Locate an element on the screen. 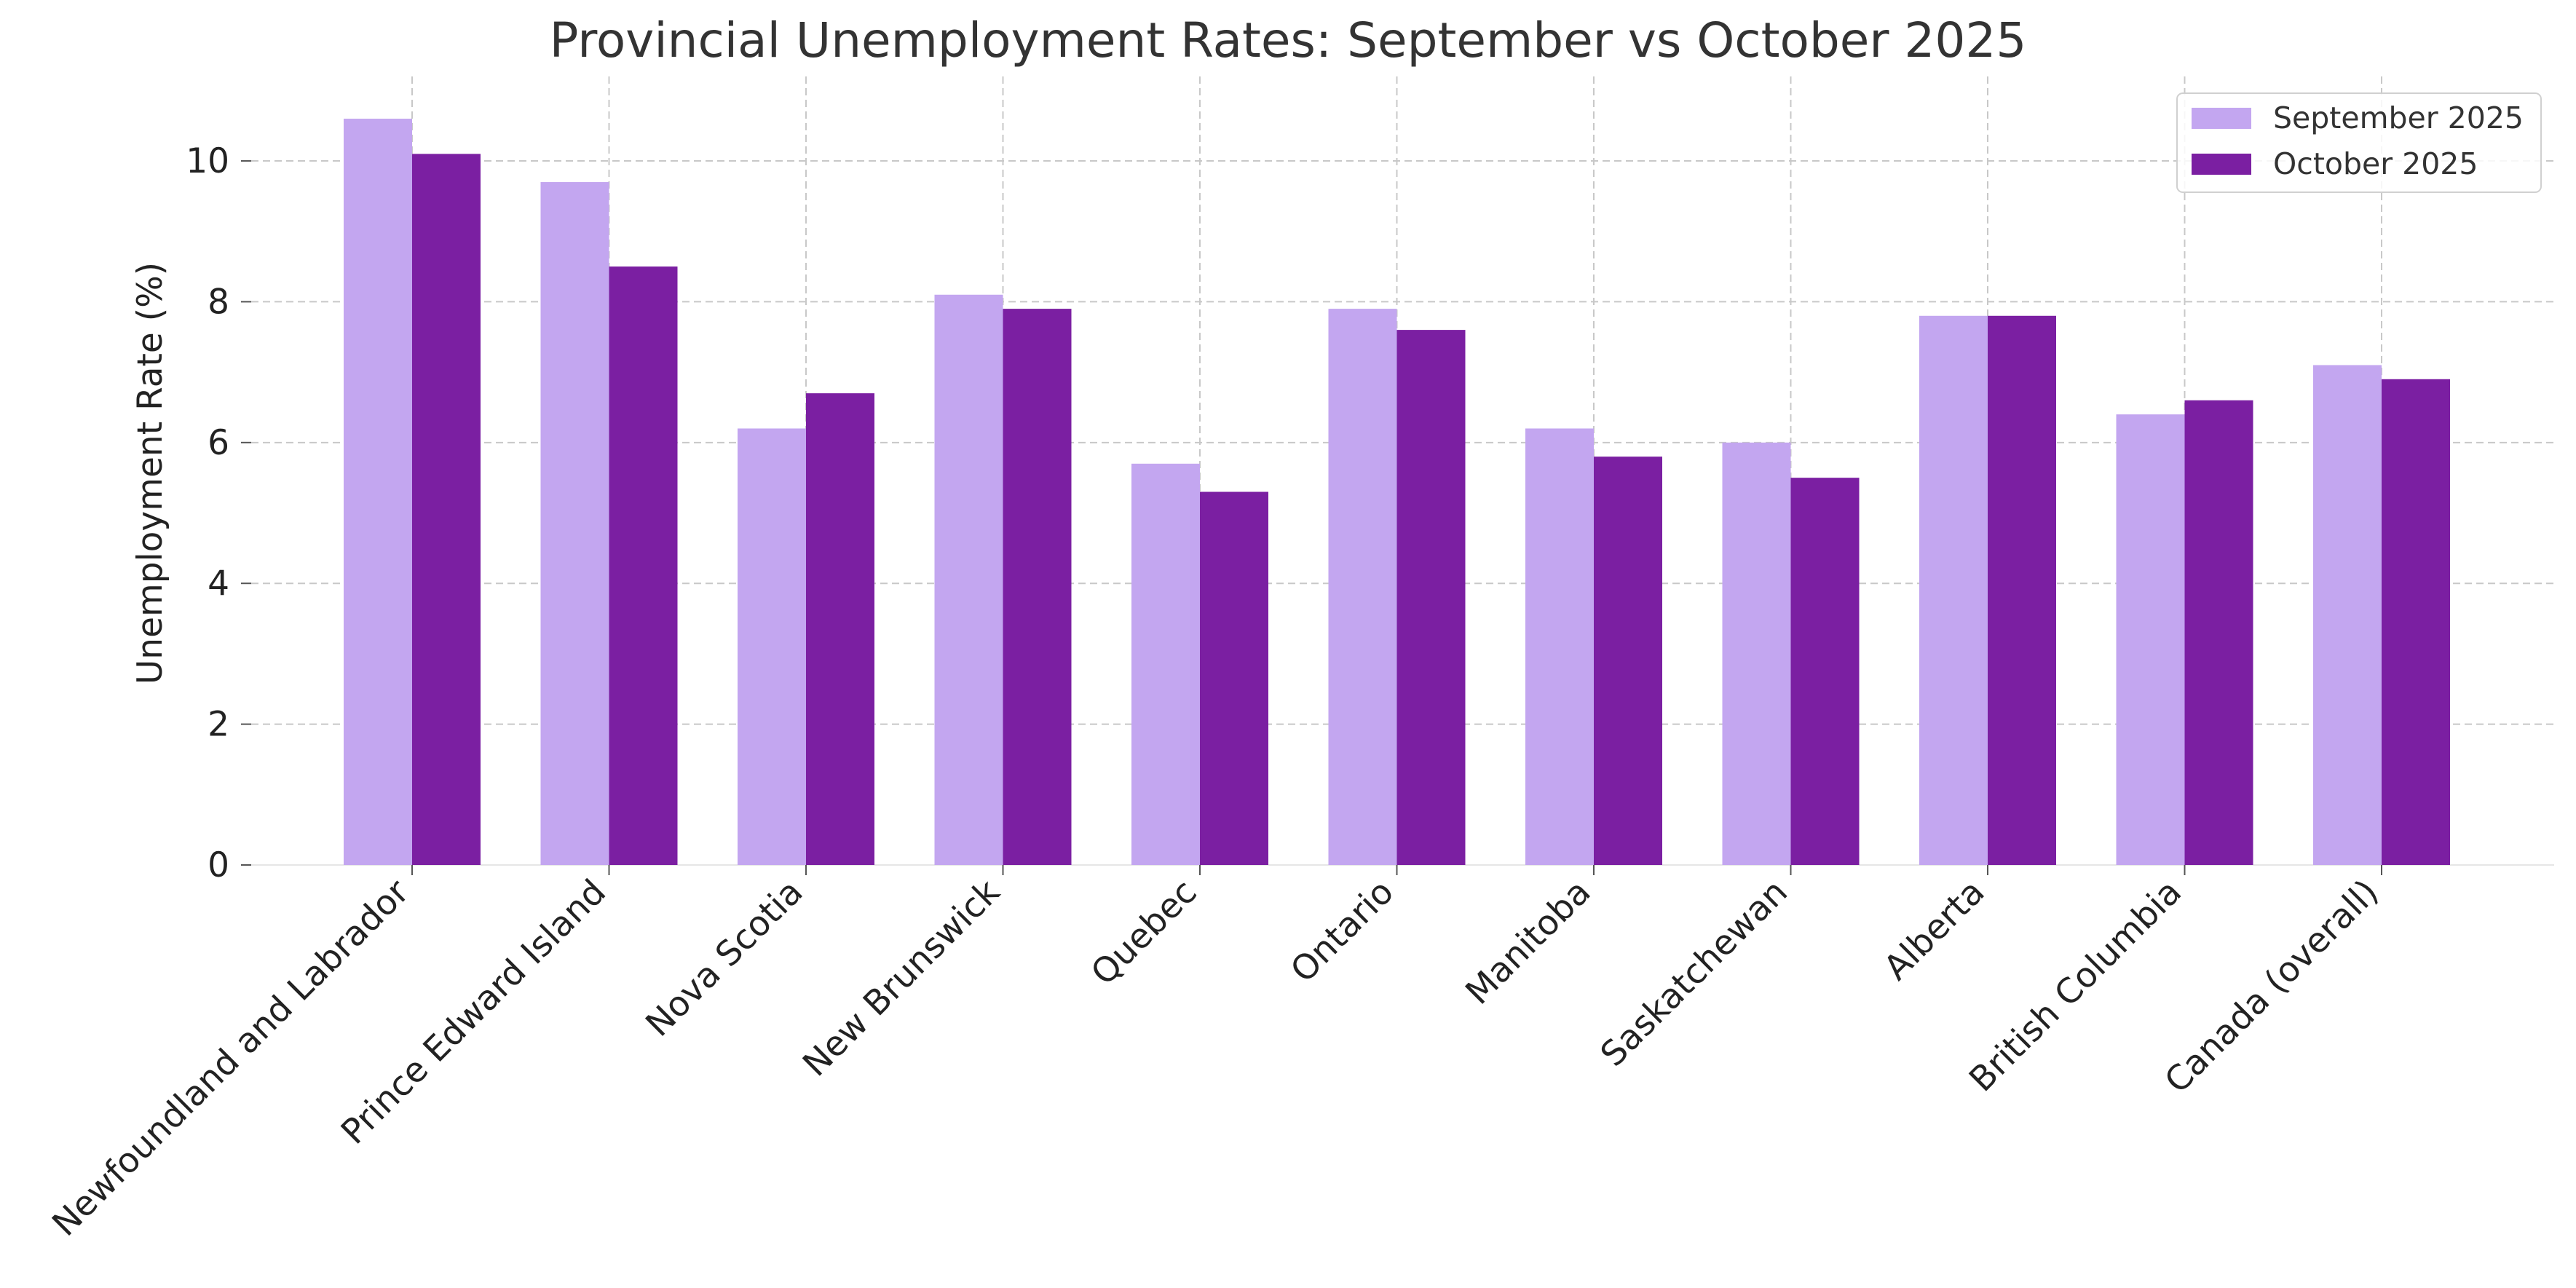 The image size is (2576, 1288). y-tick-label: 6 is located at coordinates (218, 443).